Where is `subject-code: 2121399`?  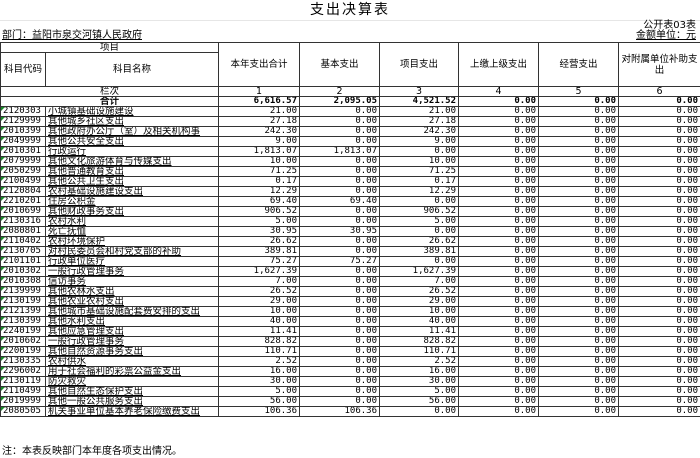
subject-code: 2121399 is located at coordinates (23, 311).